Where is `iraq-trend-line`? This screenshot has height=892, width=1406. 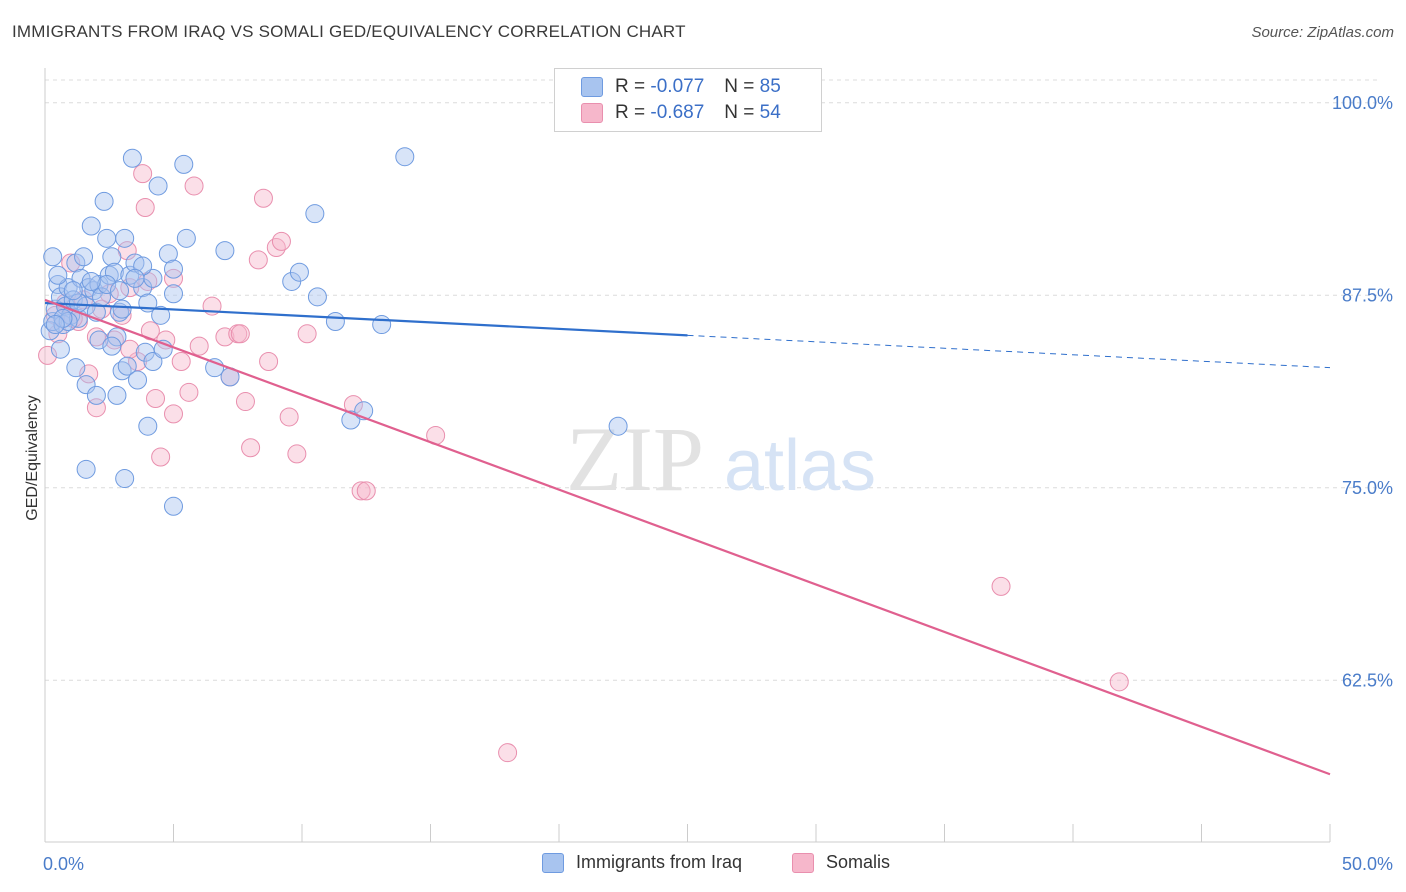 iraq-trend-line is located at coordinates (366, 319).